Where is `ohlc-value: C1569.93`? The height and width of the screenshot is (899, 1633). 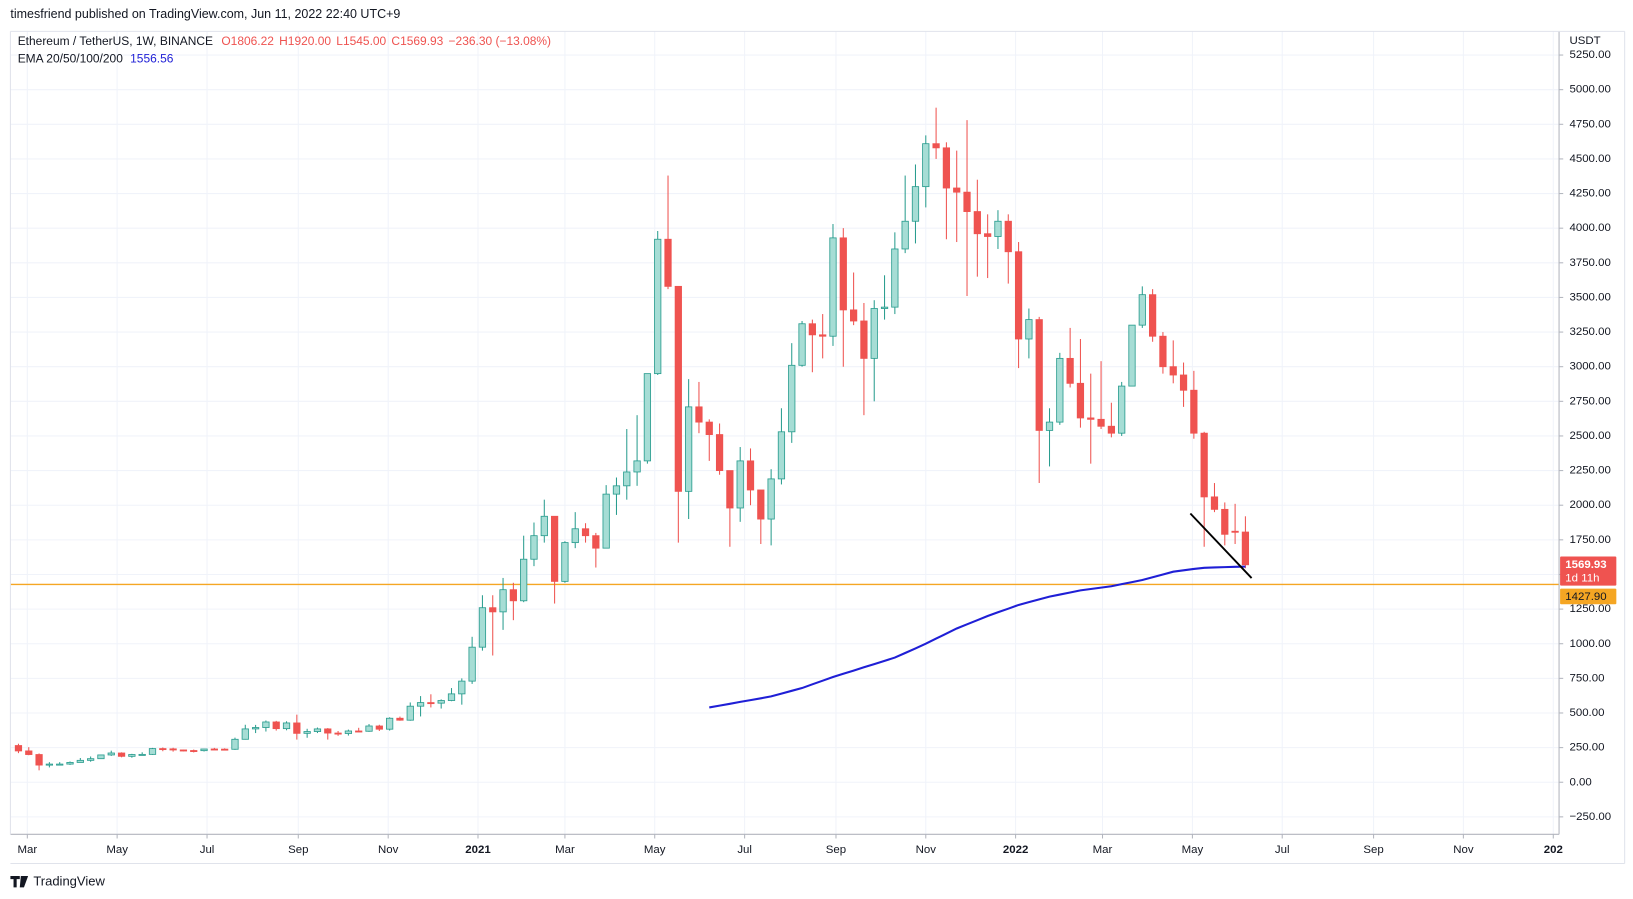 ohlc-value: C1569.93 is located at coordinates (417, 41).